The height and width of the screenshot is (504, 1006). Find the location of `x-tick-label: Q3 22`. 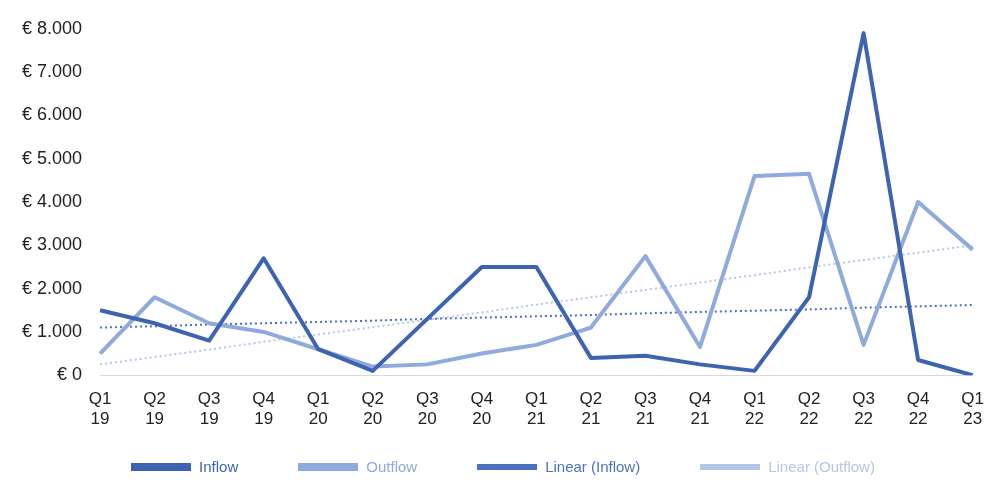

x-tick-label: Q3 22 is located at coordinates (863, 409).